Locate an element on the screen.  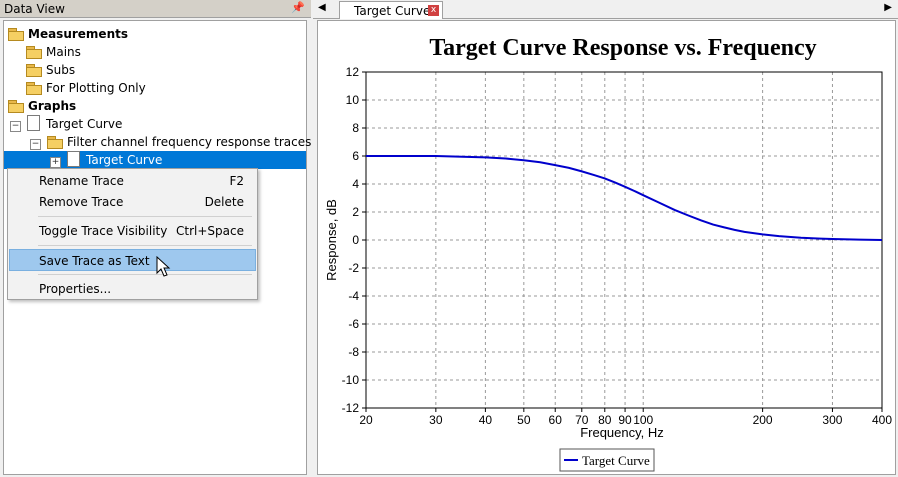
y-tick-label: 10 is located at coordinates (353, 100).